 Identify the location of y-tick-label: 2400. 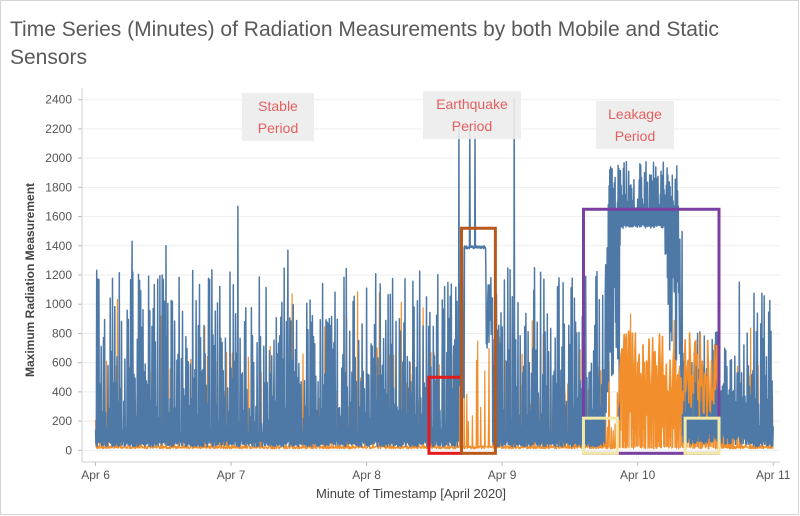
(58, 100).